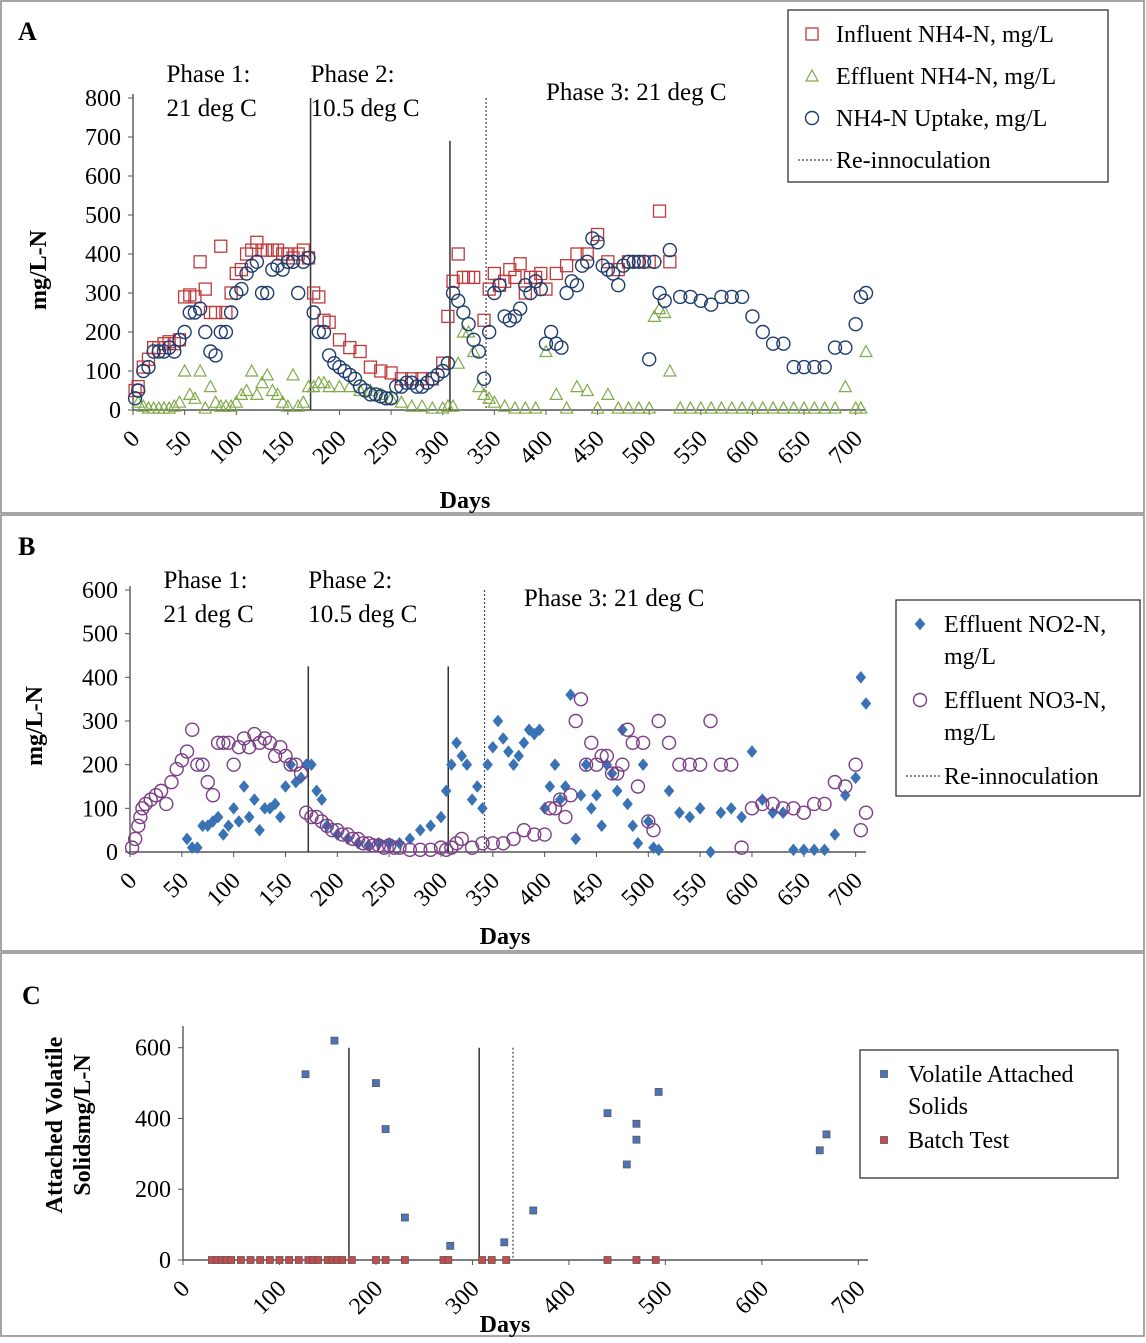 This screenshot has height=1343, width=1146. What do you see at coordinates (948, 96) in the screenshot?
I see `panel-a-legend` at bounding box center [948, 96].